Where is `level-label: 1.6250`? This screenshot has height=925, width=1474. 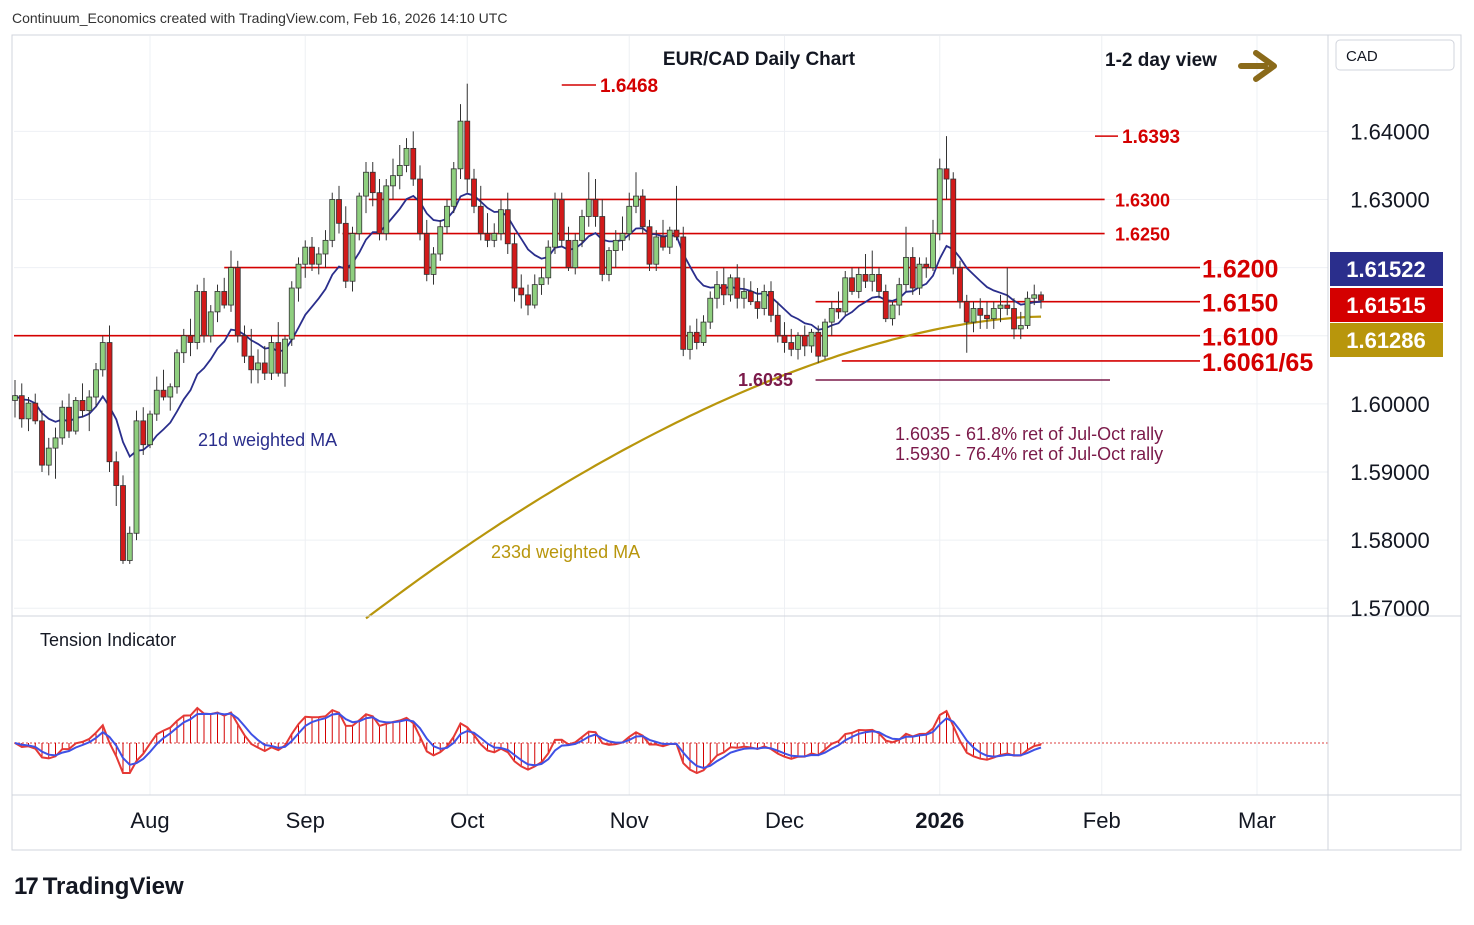 level-label: 1.6250 is located at coordinates (1142, 235).